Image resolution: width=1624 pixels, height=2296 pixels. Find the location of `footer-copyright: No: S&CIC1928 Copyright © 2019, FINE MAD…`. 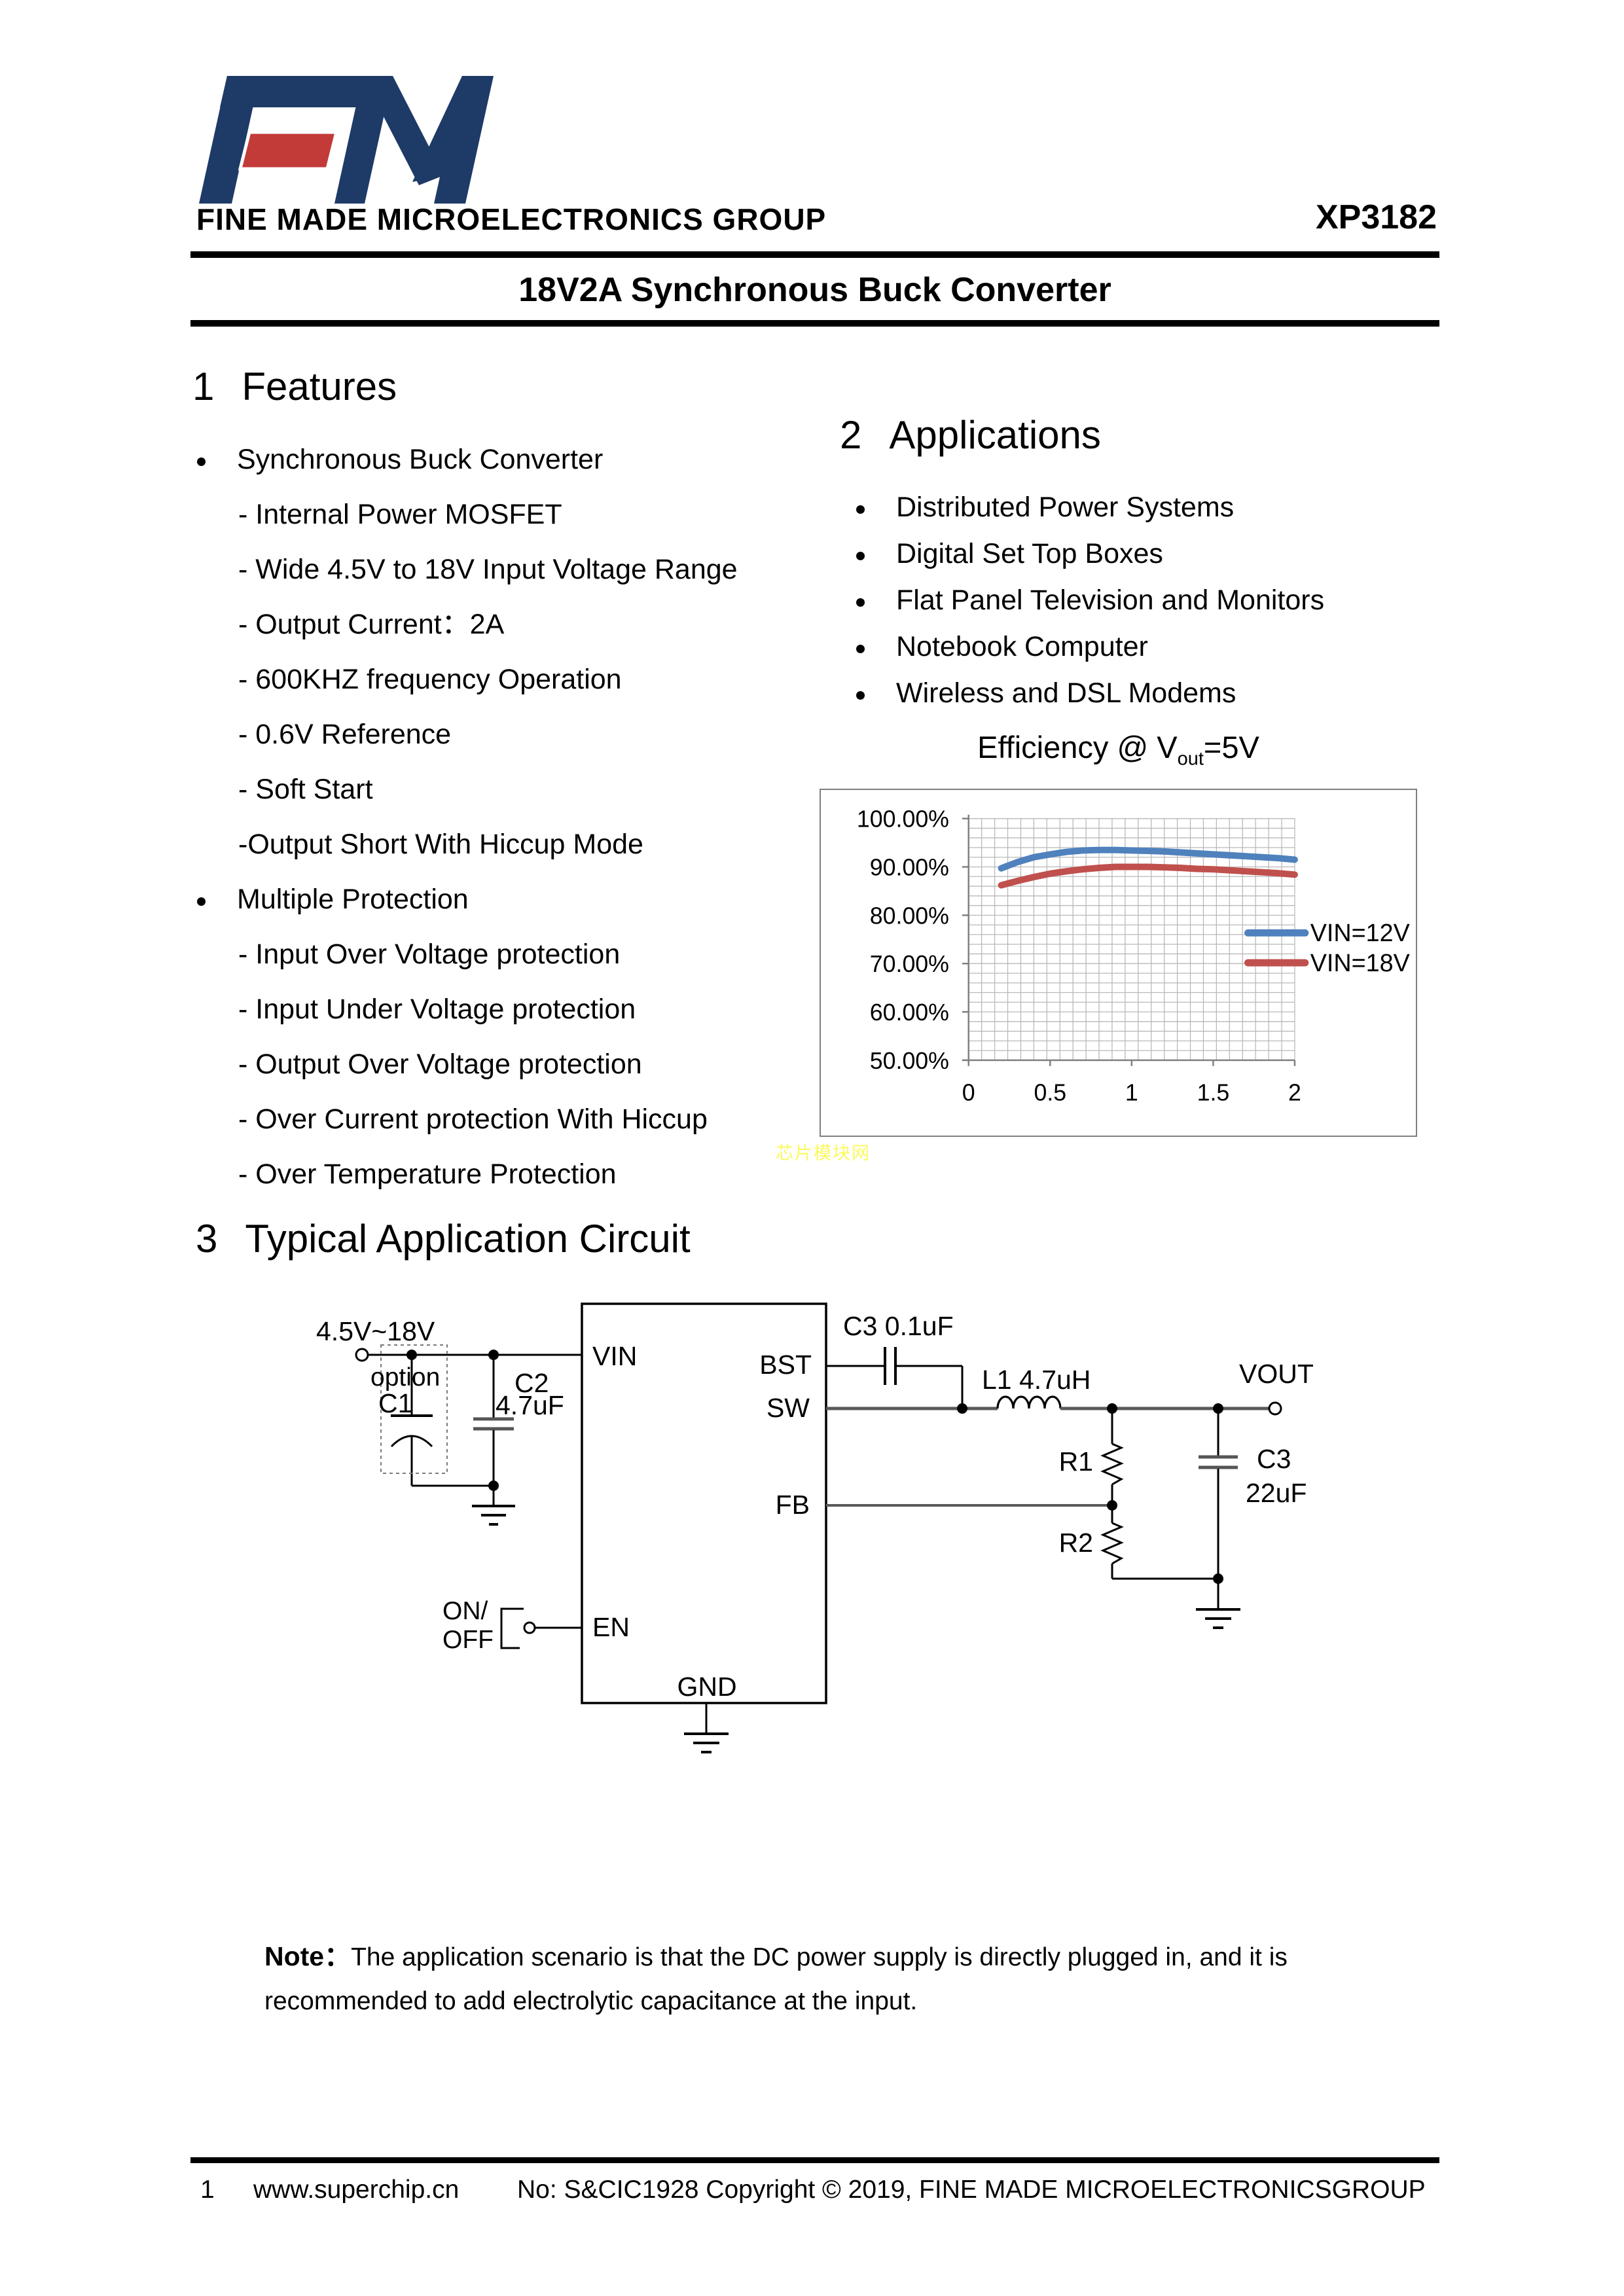

footer-copyright: No: S&CIC1928 Copyright © 2019, FINE MAD… is located at coordinates (972, 2190).